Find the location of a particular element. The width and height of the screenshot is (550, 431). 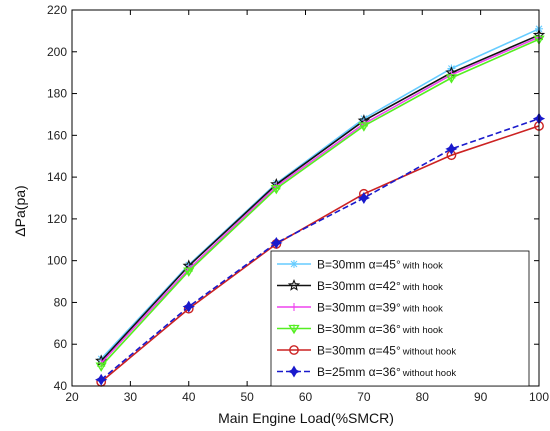

y-tick-label-6: 140 is located at coordinates (57, 177).